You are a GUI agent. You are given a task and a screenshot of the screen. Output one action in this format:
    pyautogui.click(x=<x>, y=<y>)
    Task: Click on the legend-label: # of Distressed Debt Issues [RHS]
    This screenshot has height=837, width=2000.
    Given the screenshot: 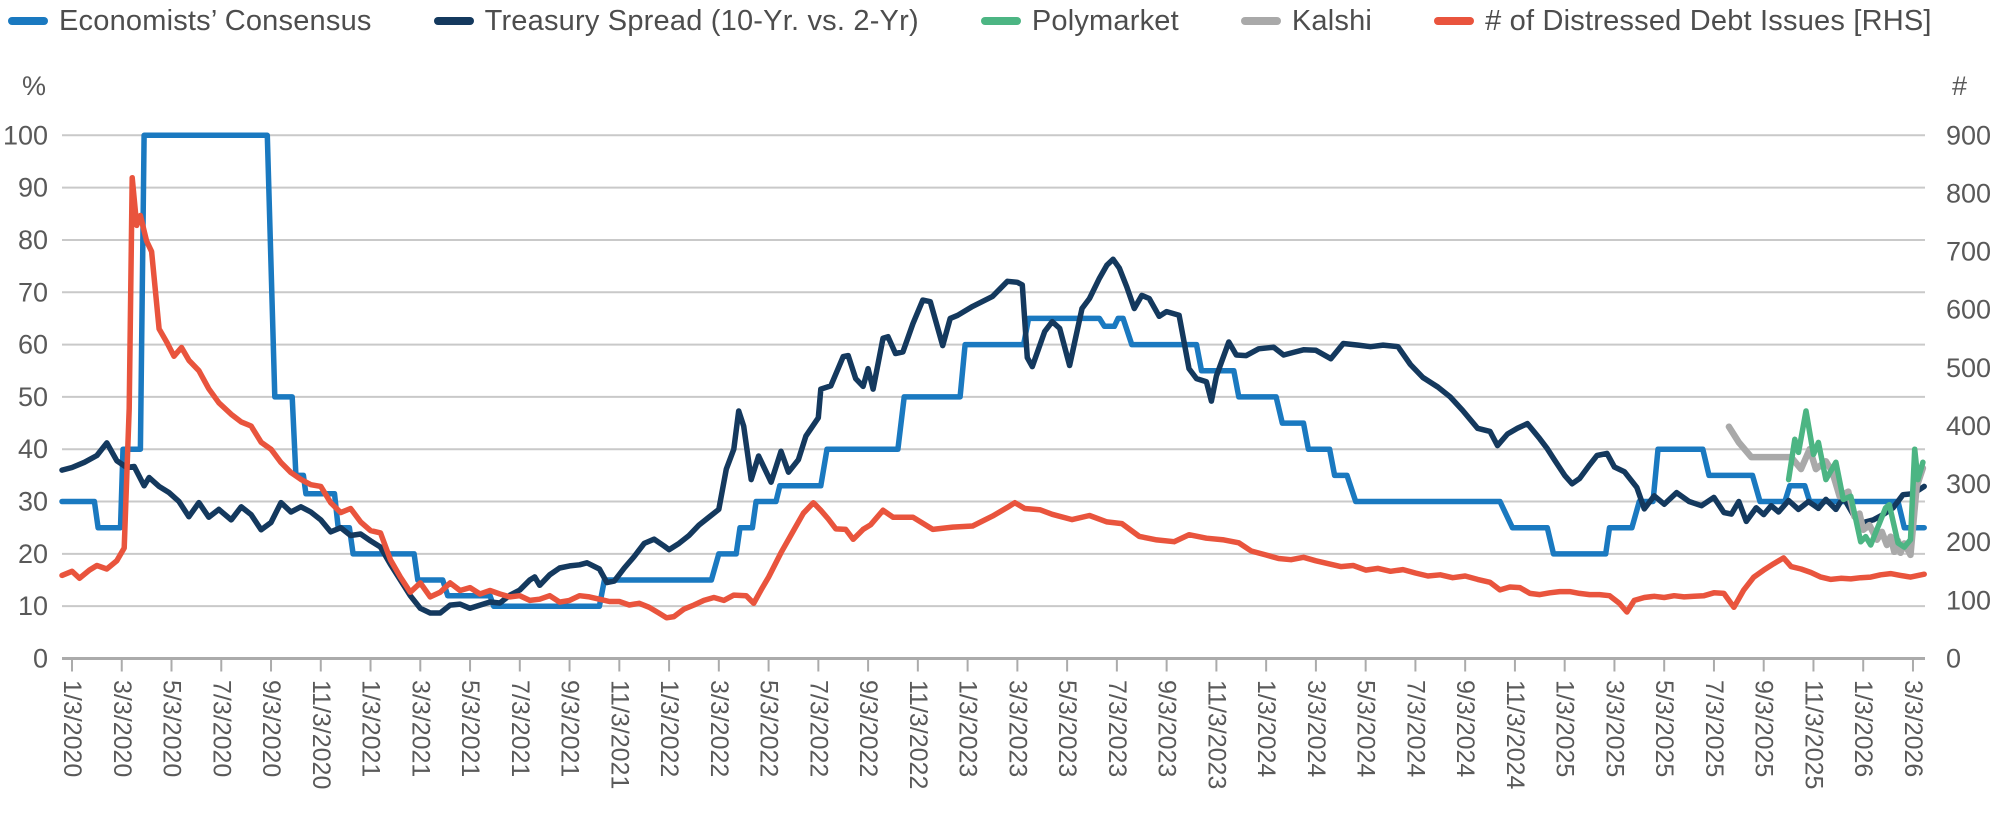 What is the action you would take?
    pyautogui.click(x=1708, y=20)
    